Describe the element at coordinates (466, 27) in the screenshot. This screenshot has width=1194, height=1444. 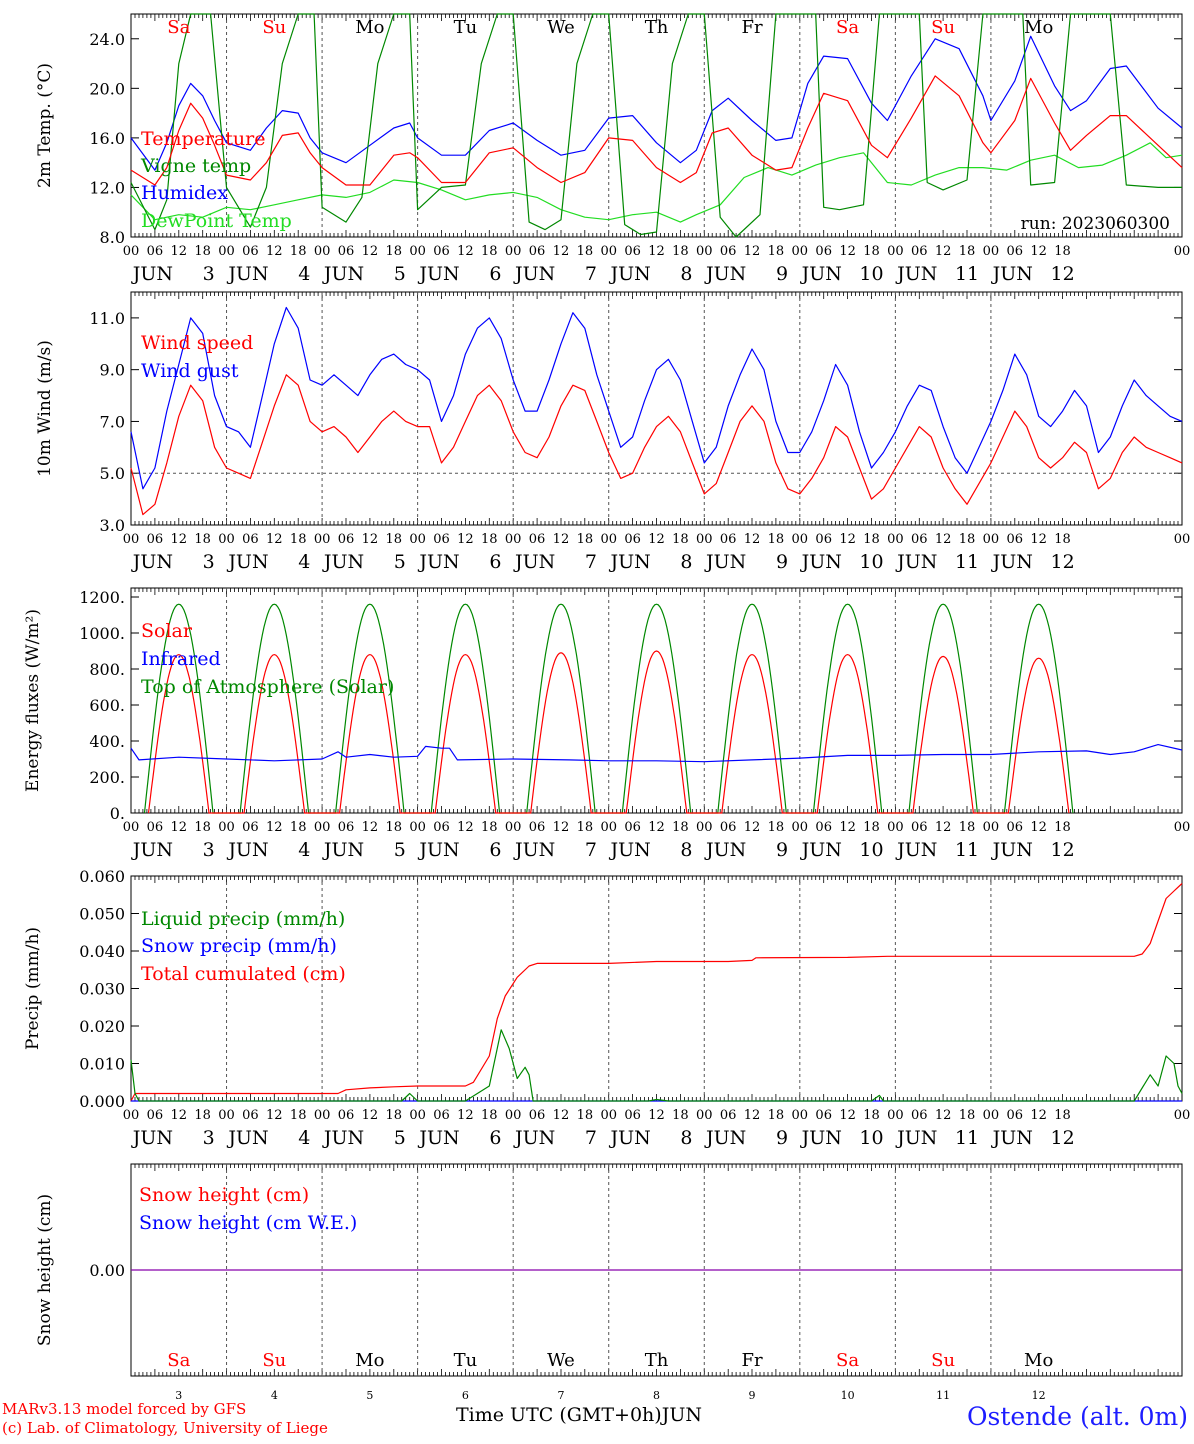
I see `day-name-top: Tu` at that location.